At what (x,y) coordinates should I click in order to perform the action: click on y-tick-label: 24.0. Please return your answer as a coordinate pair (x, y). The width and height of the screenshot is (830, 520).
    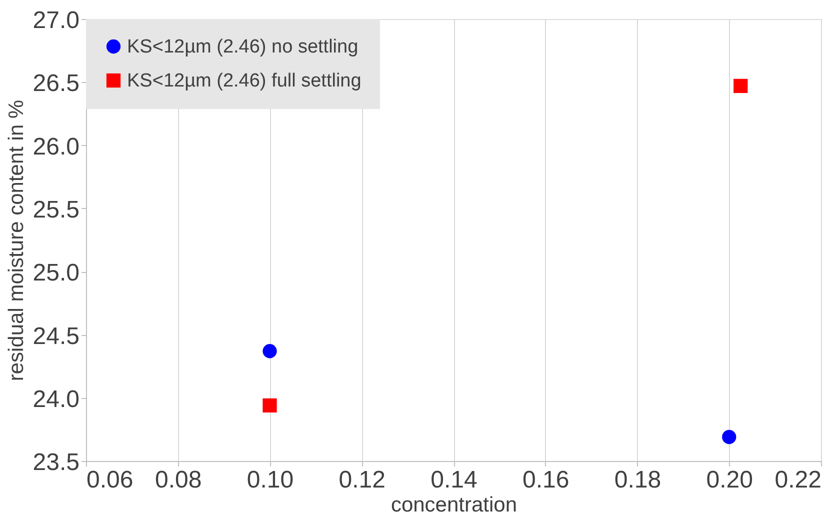
    Looking at the image, I should click on (56, 399).